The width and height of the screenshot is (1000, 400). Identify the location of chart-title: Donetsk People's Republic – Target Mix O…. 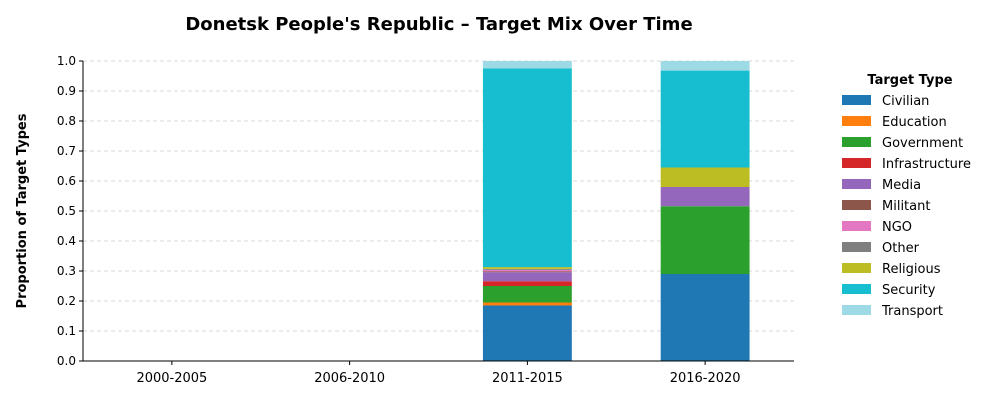
(438, 24).